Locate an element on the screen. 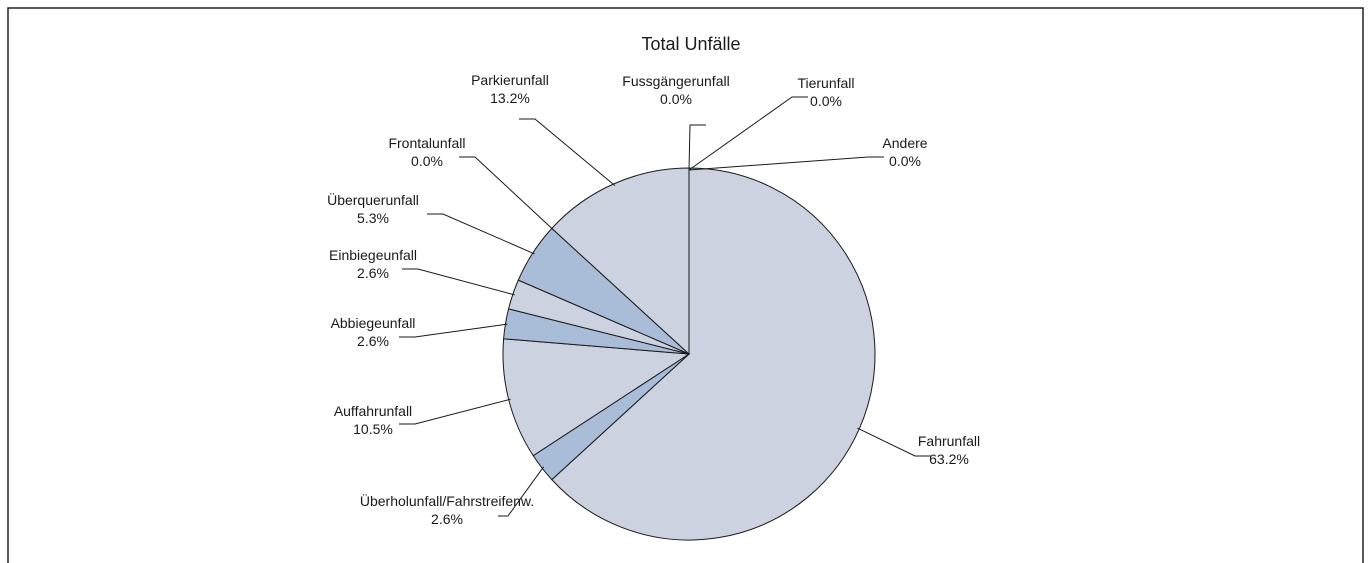 The image size is (1371, 563). leader-line-parkierunfall is located at coordinates (567, 152).